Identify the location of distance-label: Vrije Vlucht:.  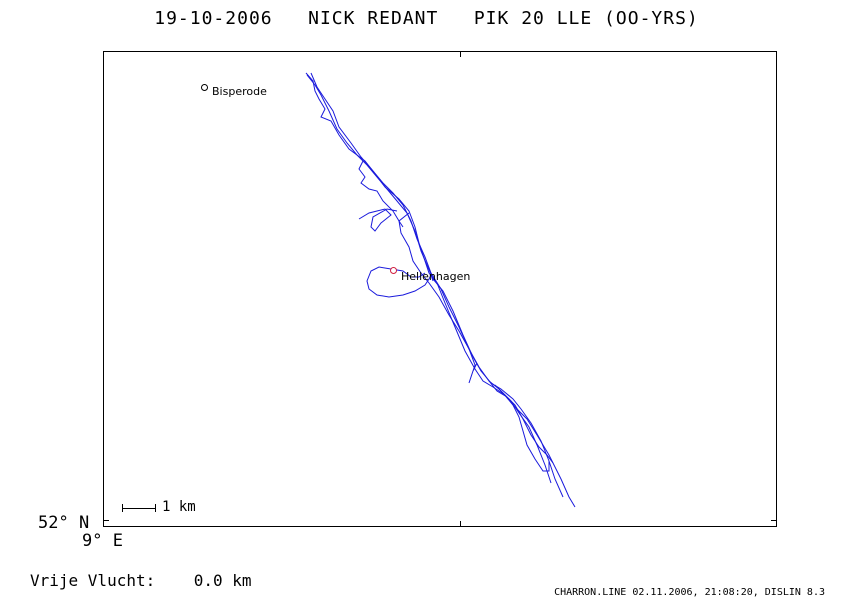
(93, 580).